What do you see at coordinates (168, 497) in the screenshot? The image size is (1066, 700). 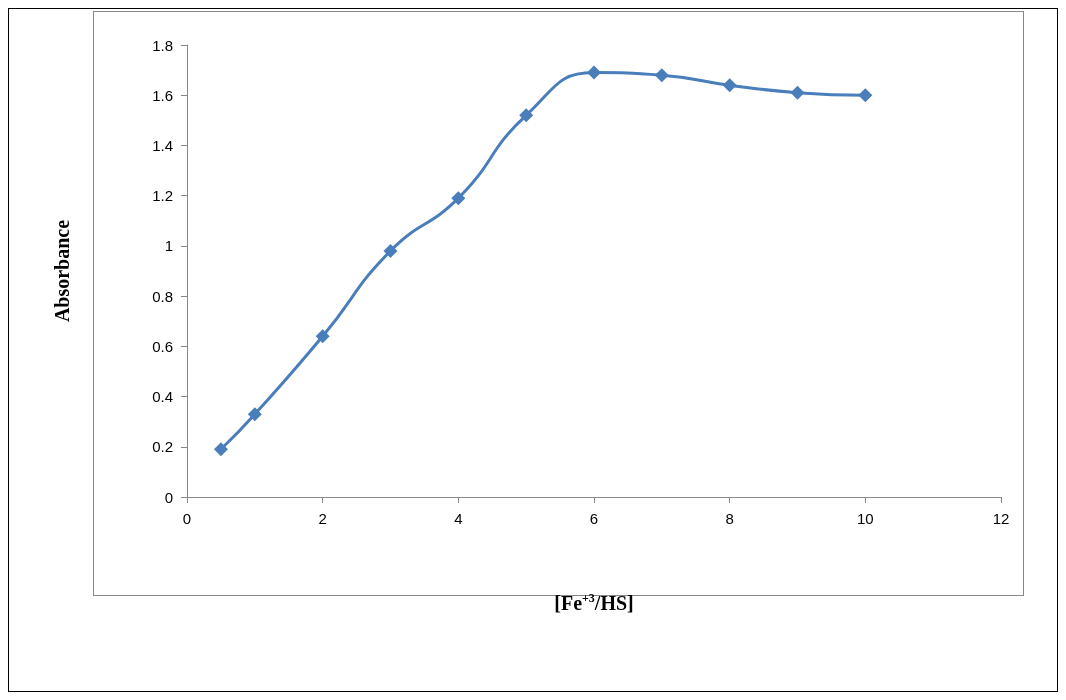 I see `y-tick-label: 0` at bounding box center [168, 497].